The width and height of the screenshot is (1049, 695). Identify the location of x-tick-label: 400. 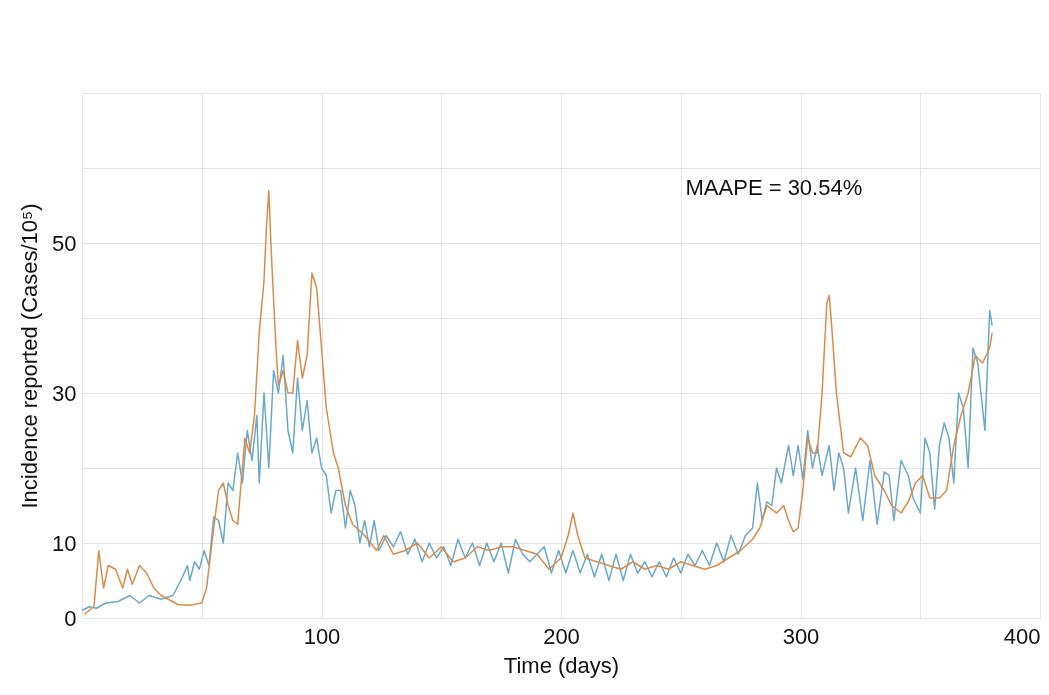
(1022, 636).